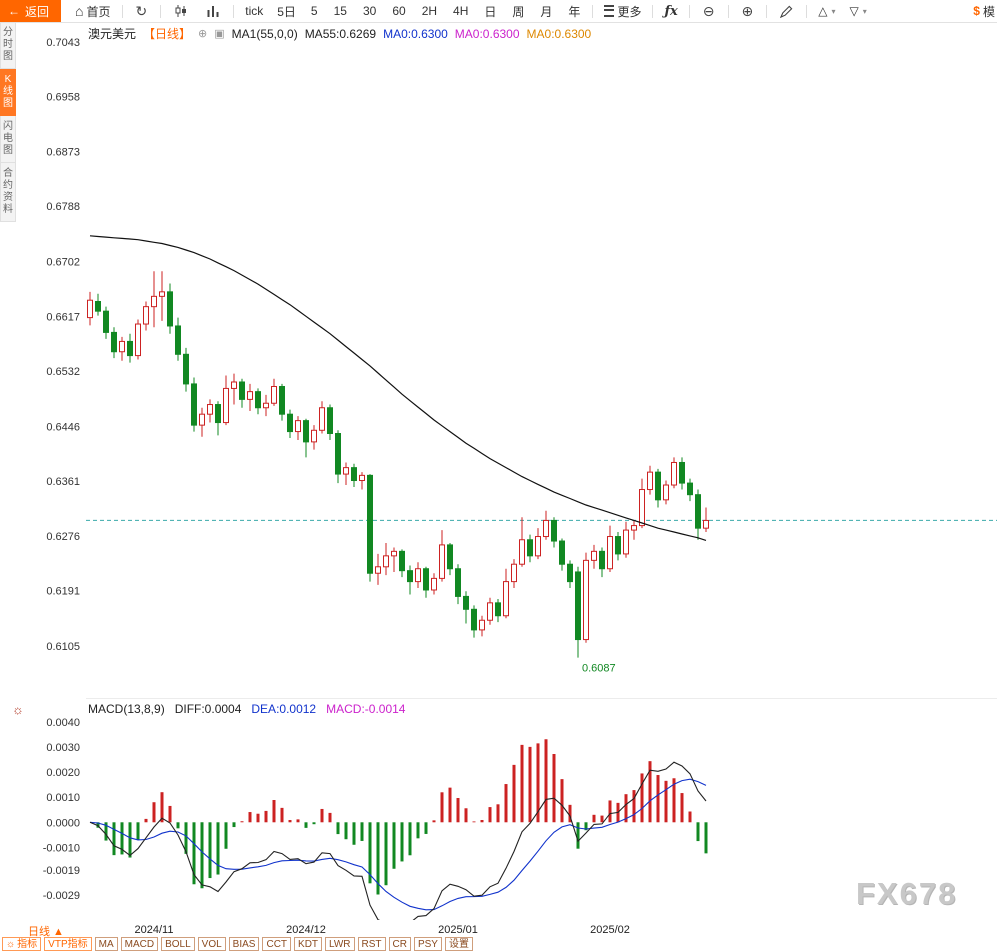 The width and height of the screenshot is (997, 951). Describe the element at coordinates (371, 944) in the screenshot. I see `tab-rst: RST` at that location.